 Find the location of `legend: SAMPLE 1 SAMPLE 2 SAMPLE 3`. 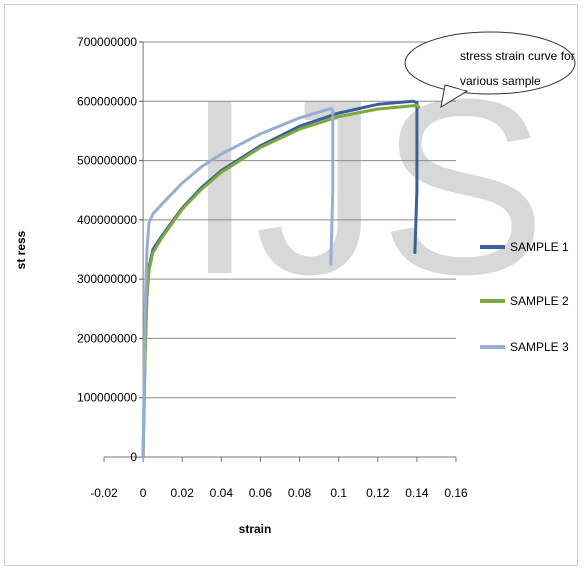

legend: SAMPLE 1 SAMPLE 2 SAMPLE 3 is located at coordinates (524, 297).